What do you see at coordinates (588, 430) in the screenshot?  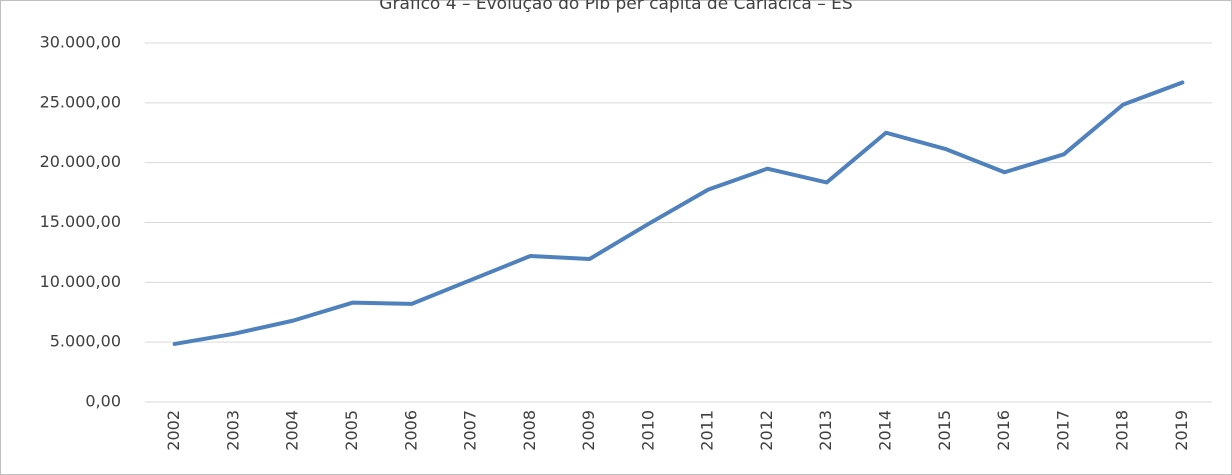 I see `x-tick-label: 2009` at bounding box center [588, 430].